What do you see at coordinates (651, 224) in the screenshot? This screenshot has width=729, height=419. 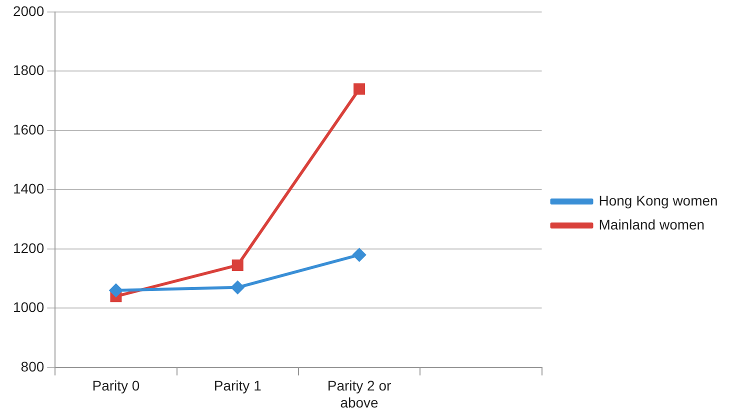 I see `legend-label: Mainland women` at bounding box center [651, 224].